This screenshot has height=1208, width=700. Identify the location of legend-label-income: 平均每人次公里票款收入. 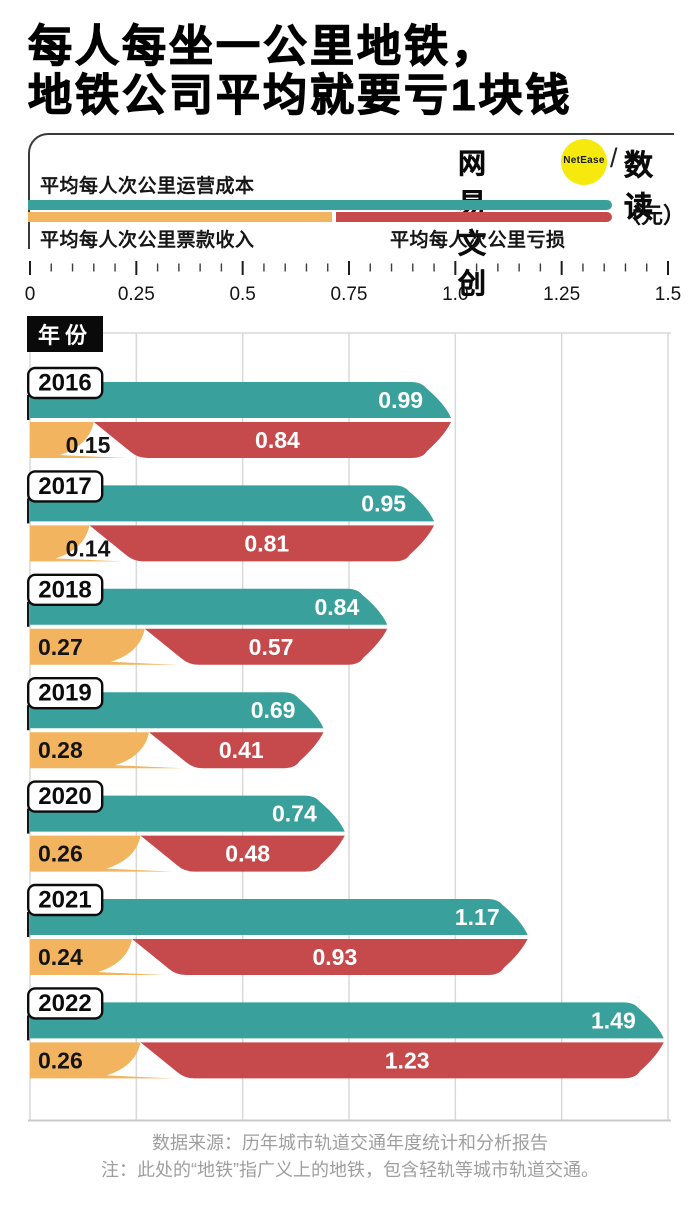
(147, 240).